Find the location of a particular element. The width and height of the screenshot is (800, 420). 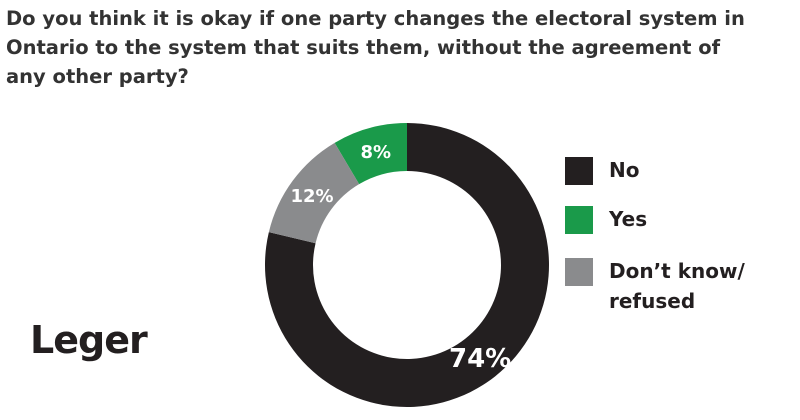

data-label: 12% is located at coordinates (311, 196).